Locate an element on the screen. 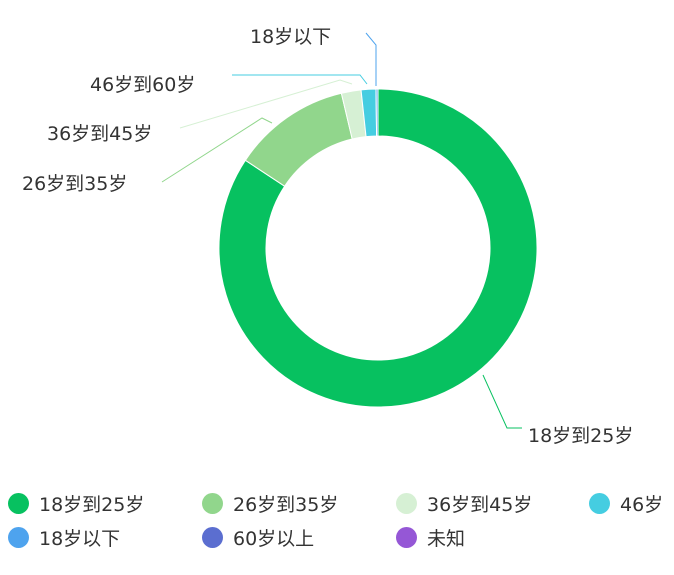 Image resolution: width=674 pixels, height=575 pixels. legend-row-1: 18岁到25岁 26岁到35岁 36岁到45岁 46岁 is located at coordinates (341, 503).